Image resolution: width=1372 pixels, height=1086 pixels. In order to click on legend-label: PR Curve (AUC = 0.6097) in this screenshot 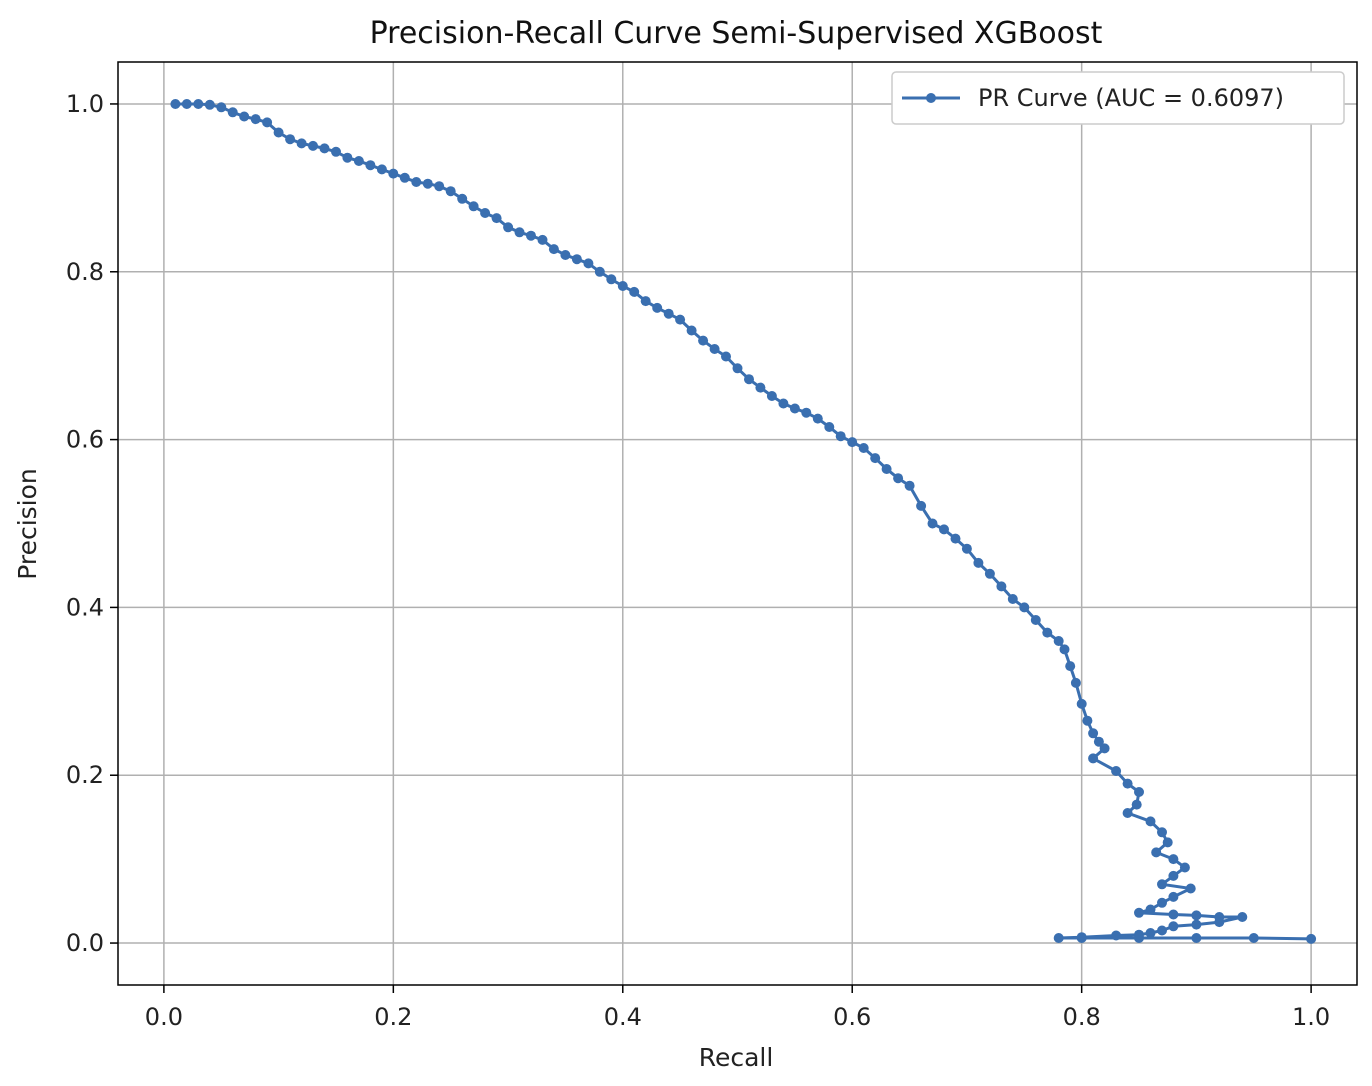, I will do `click(1131, 98)`.